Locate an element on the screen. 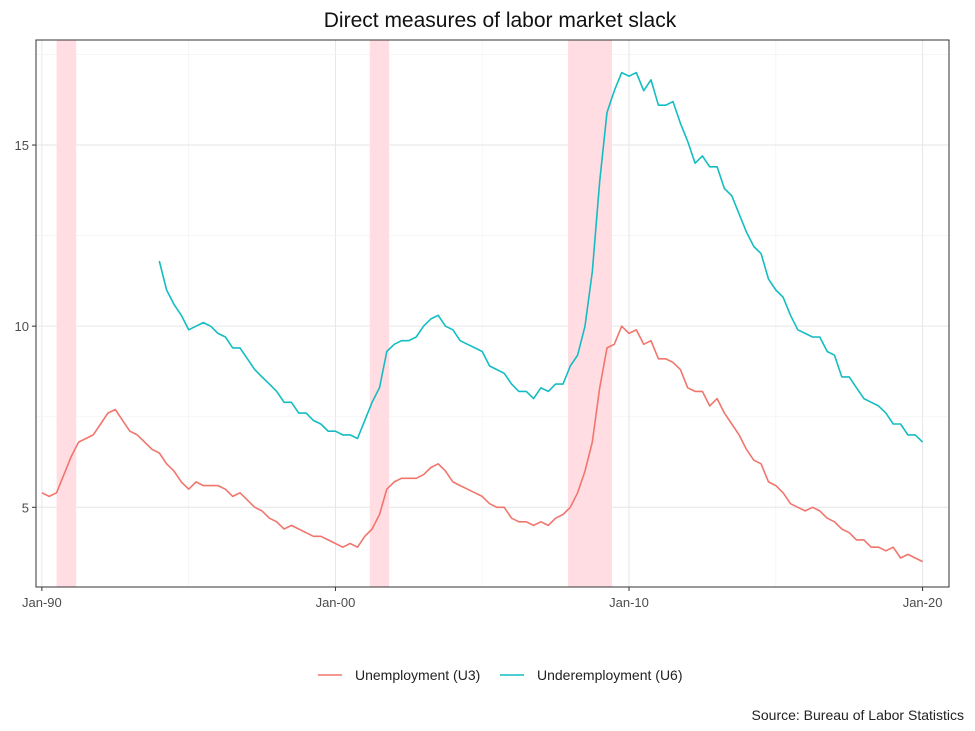 Image resolution: width=975 pixels, height=731 pixels. y-axis: 5 10 15 is located at coordinates (25, 326).